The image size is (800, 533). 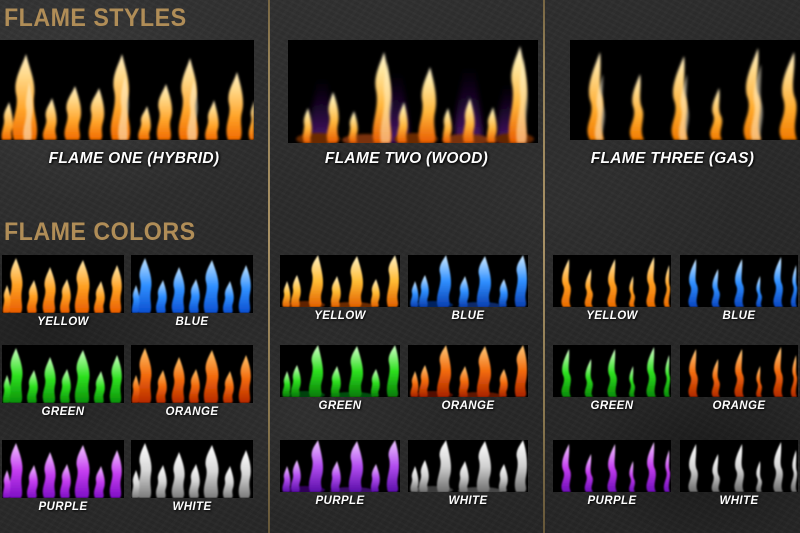 I want to click on flame-color-thumb-yellow-wood, so click(x=340, y=281).